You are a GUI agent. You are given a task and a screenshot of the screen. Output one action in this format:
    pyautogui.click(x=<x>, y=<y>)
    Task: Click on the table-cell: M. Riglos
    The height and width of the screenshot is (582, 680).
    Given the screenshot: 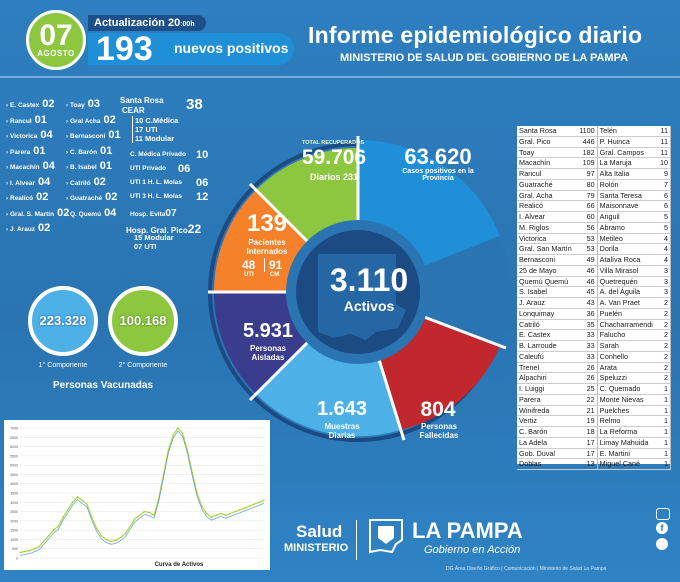 What is the action you would take?
    pyautogui.click(x=547, y=228)
    